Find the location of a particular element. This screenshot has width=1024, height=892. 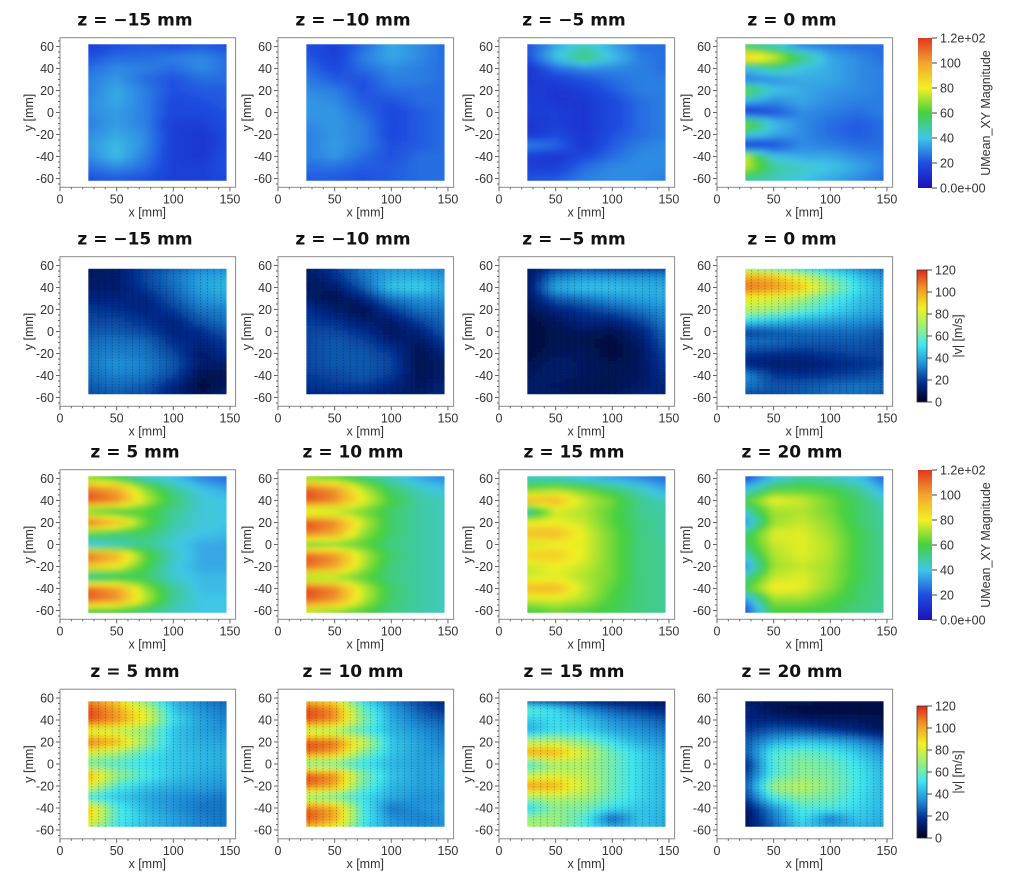

panel-title: z = −5 mm is located at coordinates (573, 21).